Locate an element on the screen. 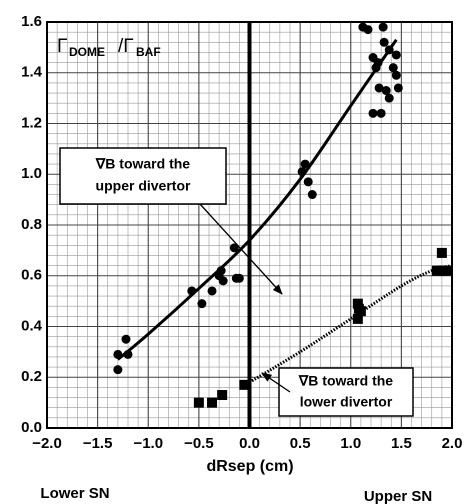  x-tick-label: −1.5 is located at coordinates (98, 443).